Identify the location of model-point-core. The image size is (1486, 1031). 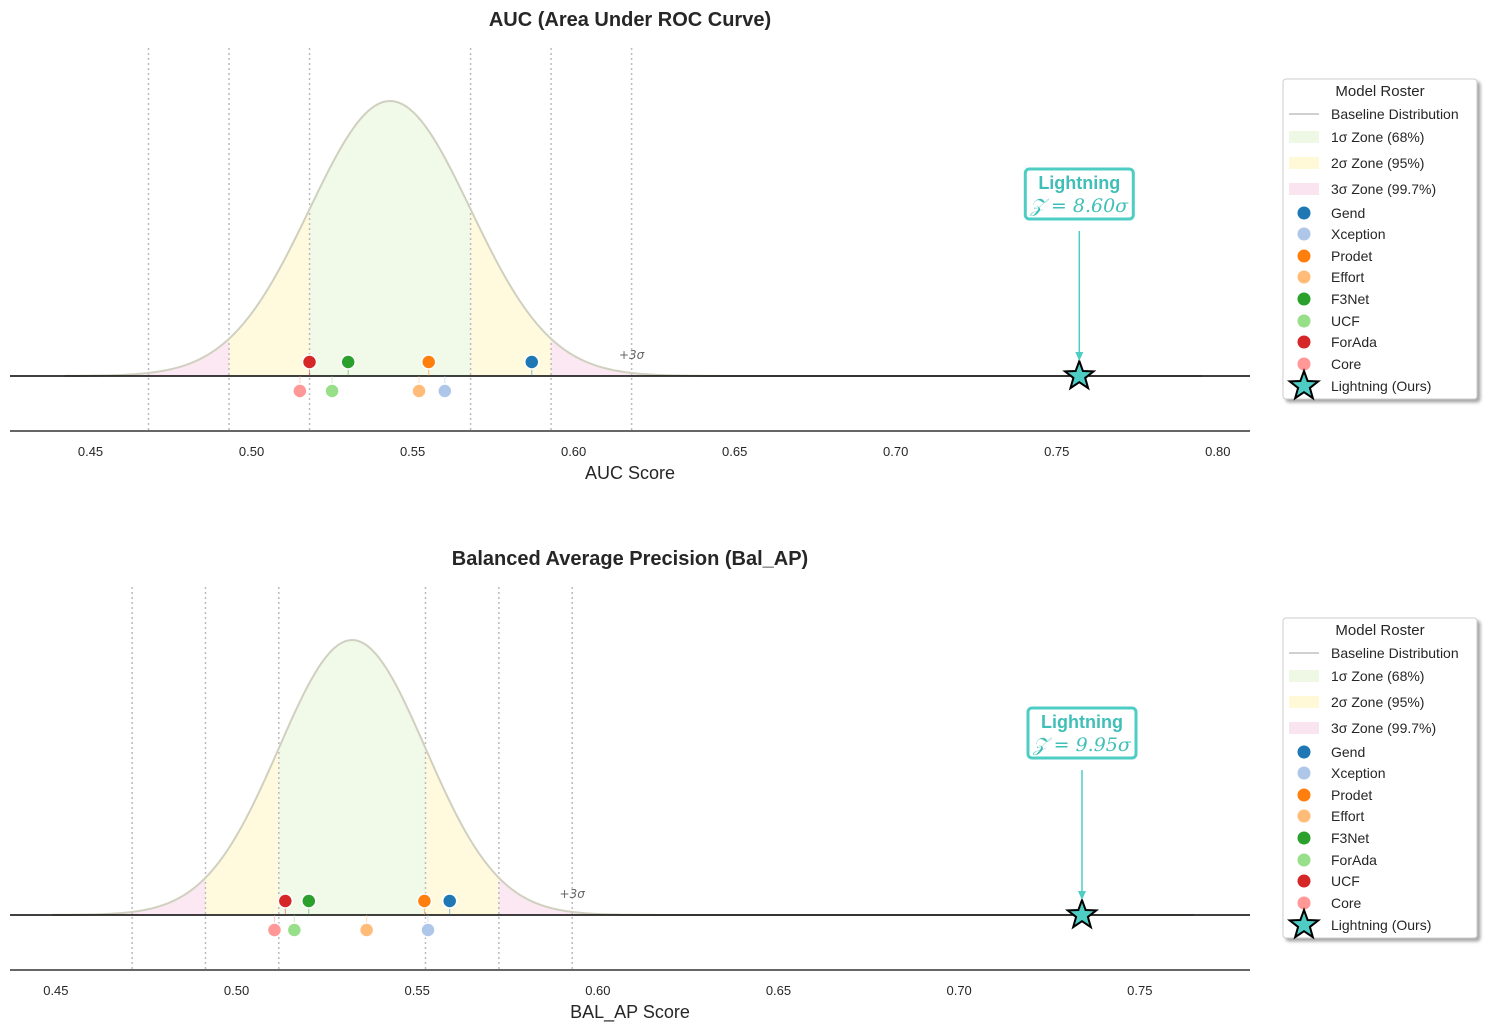
(300, 391).